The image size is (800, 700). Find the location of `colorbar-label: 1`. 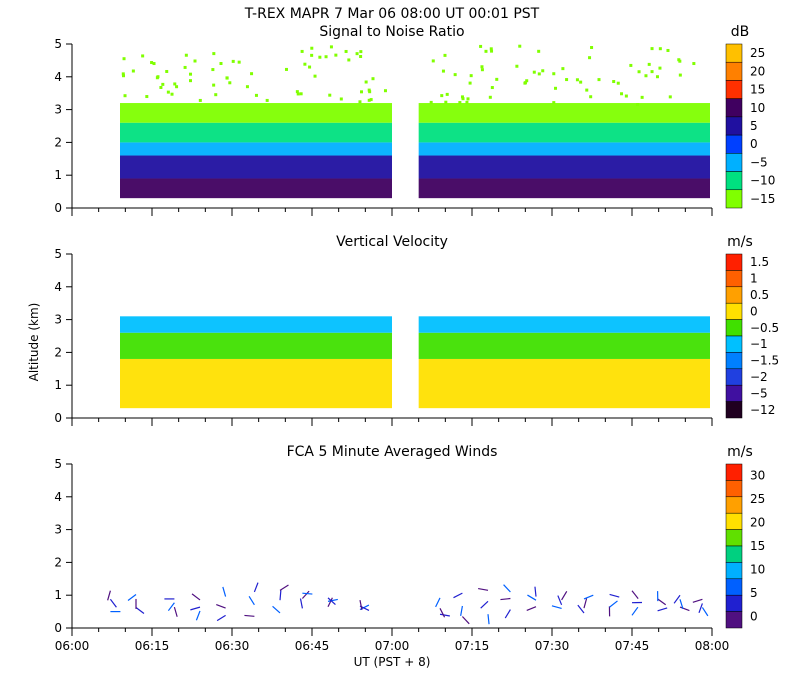

colorbar-label: 1 is located at coordinates (754, 279).